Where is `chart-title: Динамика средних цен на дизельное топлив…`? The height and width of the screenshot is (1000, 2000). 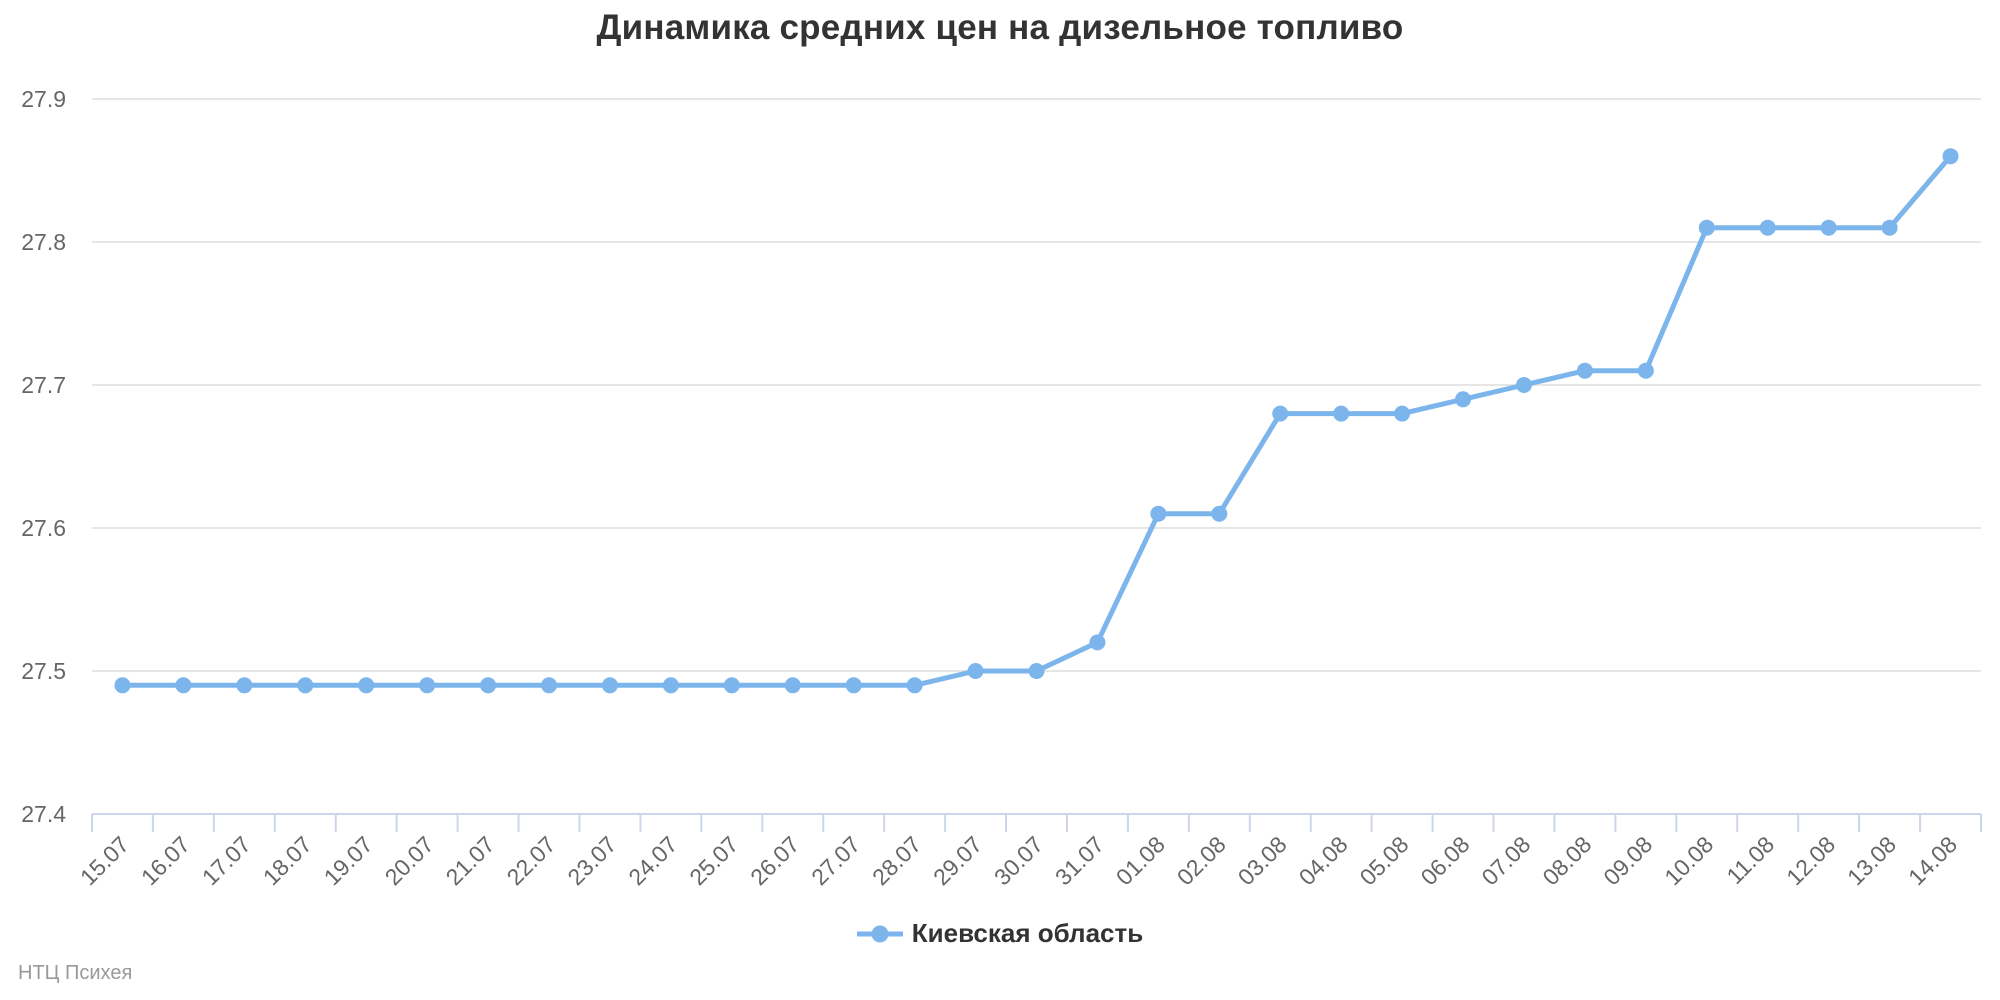
chart-title: Динамика средних цен на дизельное топлив… is located at coordinates (1000, 27).